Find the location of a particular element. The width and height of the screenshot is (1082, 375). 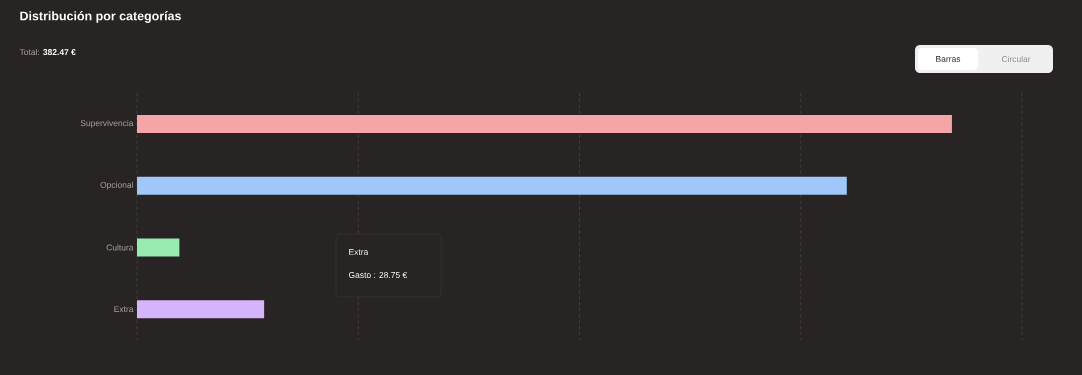

annotation: Gasto : 28.75 € is located at coordinates (378, 275).